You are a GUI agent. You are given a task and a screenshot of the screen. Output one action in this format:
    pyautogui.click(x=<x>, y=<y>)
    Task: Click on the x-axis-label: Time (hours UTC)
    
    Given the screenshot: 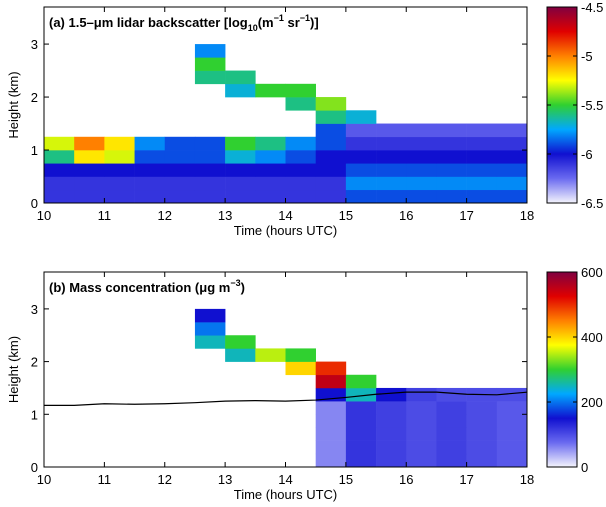 What is the action you would take?
    pyautogui.click(x=286, y=494)
    